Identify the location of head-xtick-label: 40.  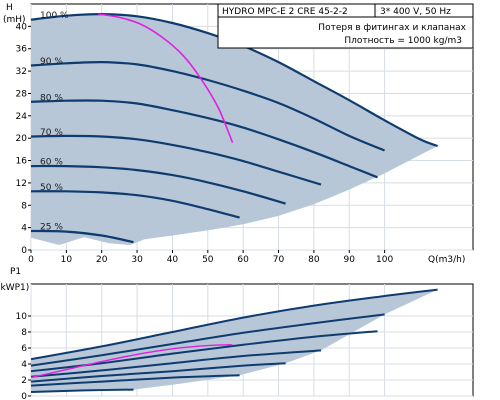
(173, 260).